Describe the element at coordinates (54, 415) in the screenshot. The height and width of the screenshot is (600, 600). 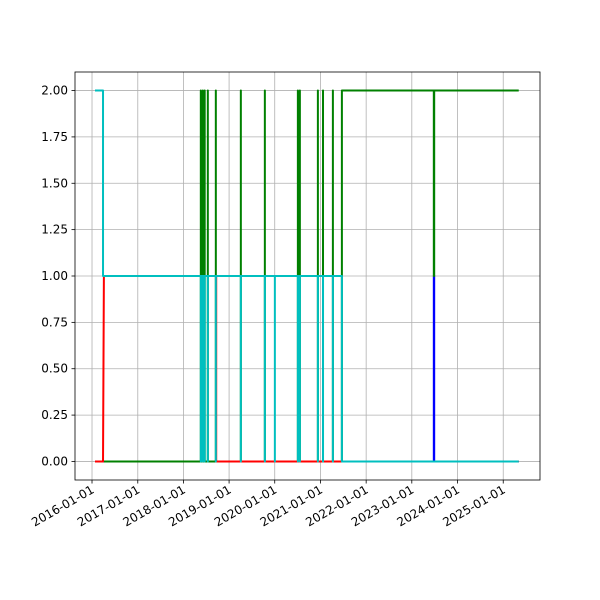
I see `y-tick-label: 0.25` at that location.